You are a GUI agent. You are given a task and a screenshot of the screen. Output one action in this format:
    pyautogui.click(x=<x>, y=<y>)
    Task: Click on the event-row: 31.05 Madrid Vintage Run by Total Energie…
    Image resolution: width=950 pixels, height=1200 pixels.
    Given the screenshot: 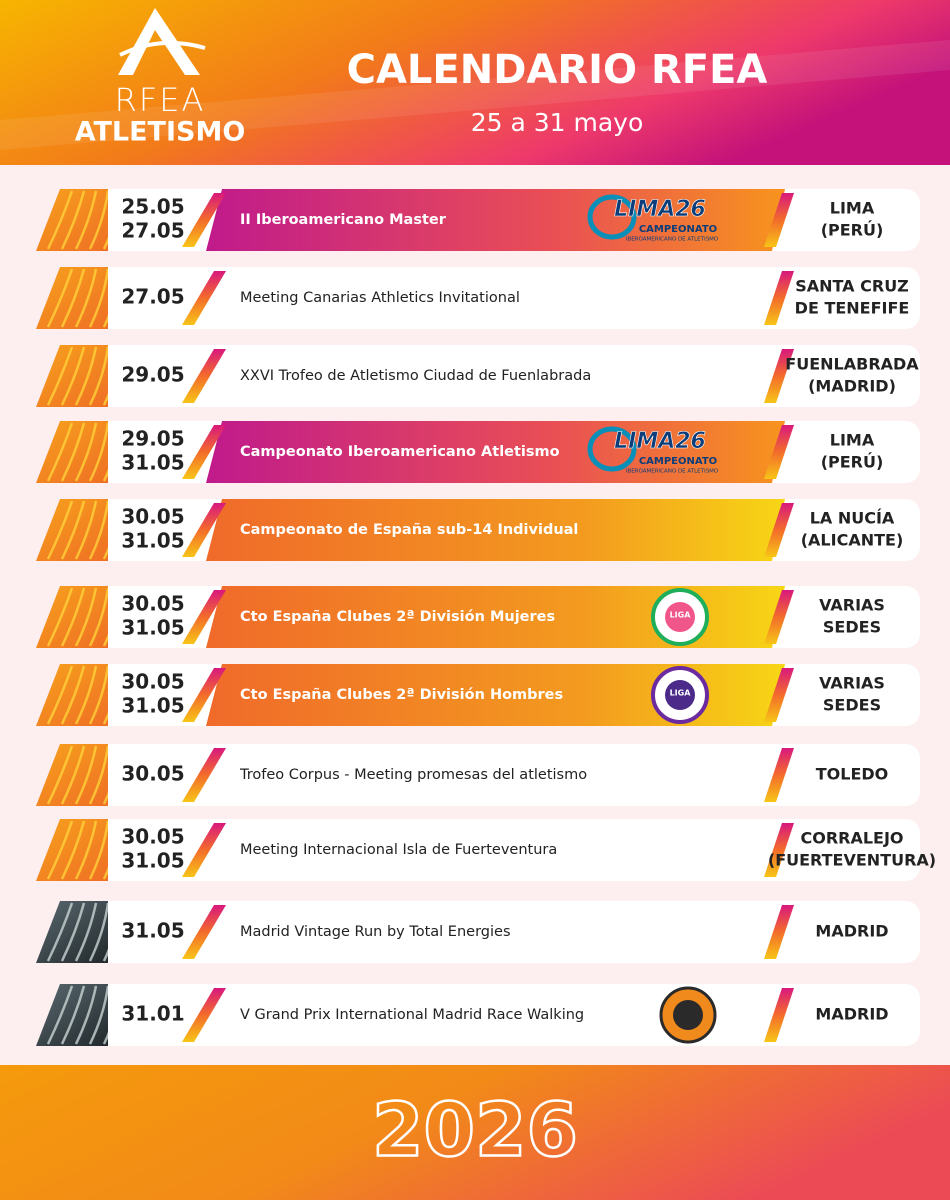 What is the action you would take?
    pyautogui.click(x=478, y=932)
    